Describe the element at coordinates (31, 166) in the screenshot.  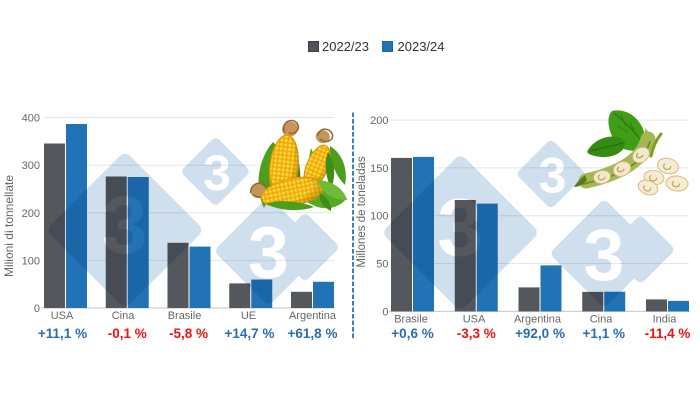
I see `svg-text: 300` at that location.